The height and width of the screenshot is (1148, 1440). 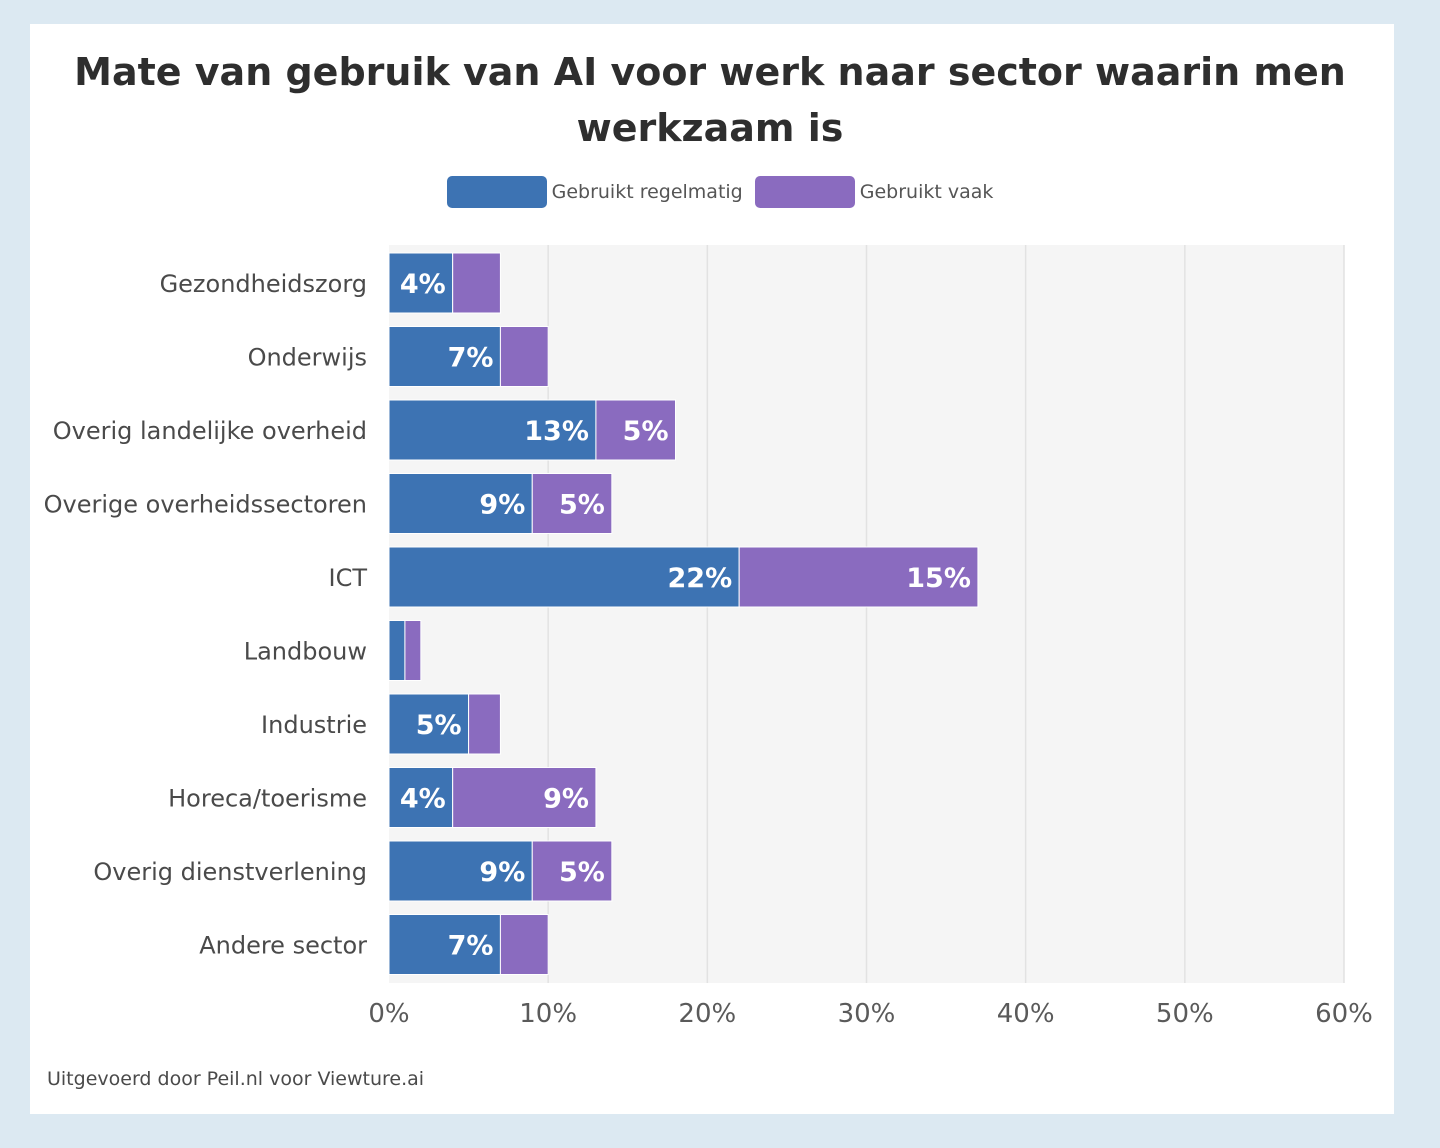 What do you see at coordinates (707, 1014) in the screenshot?
I see `x-tick-label: 20%` at bounding box center [707, 1014].